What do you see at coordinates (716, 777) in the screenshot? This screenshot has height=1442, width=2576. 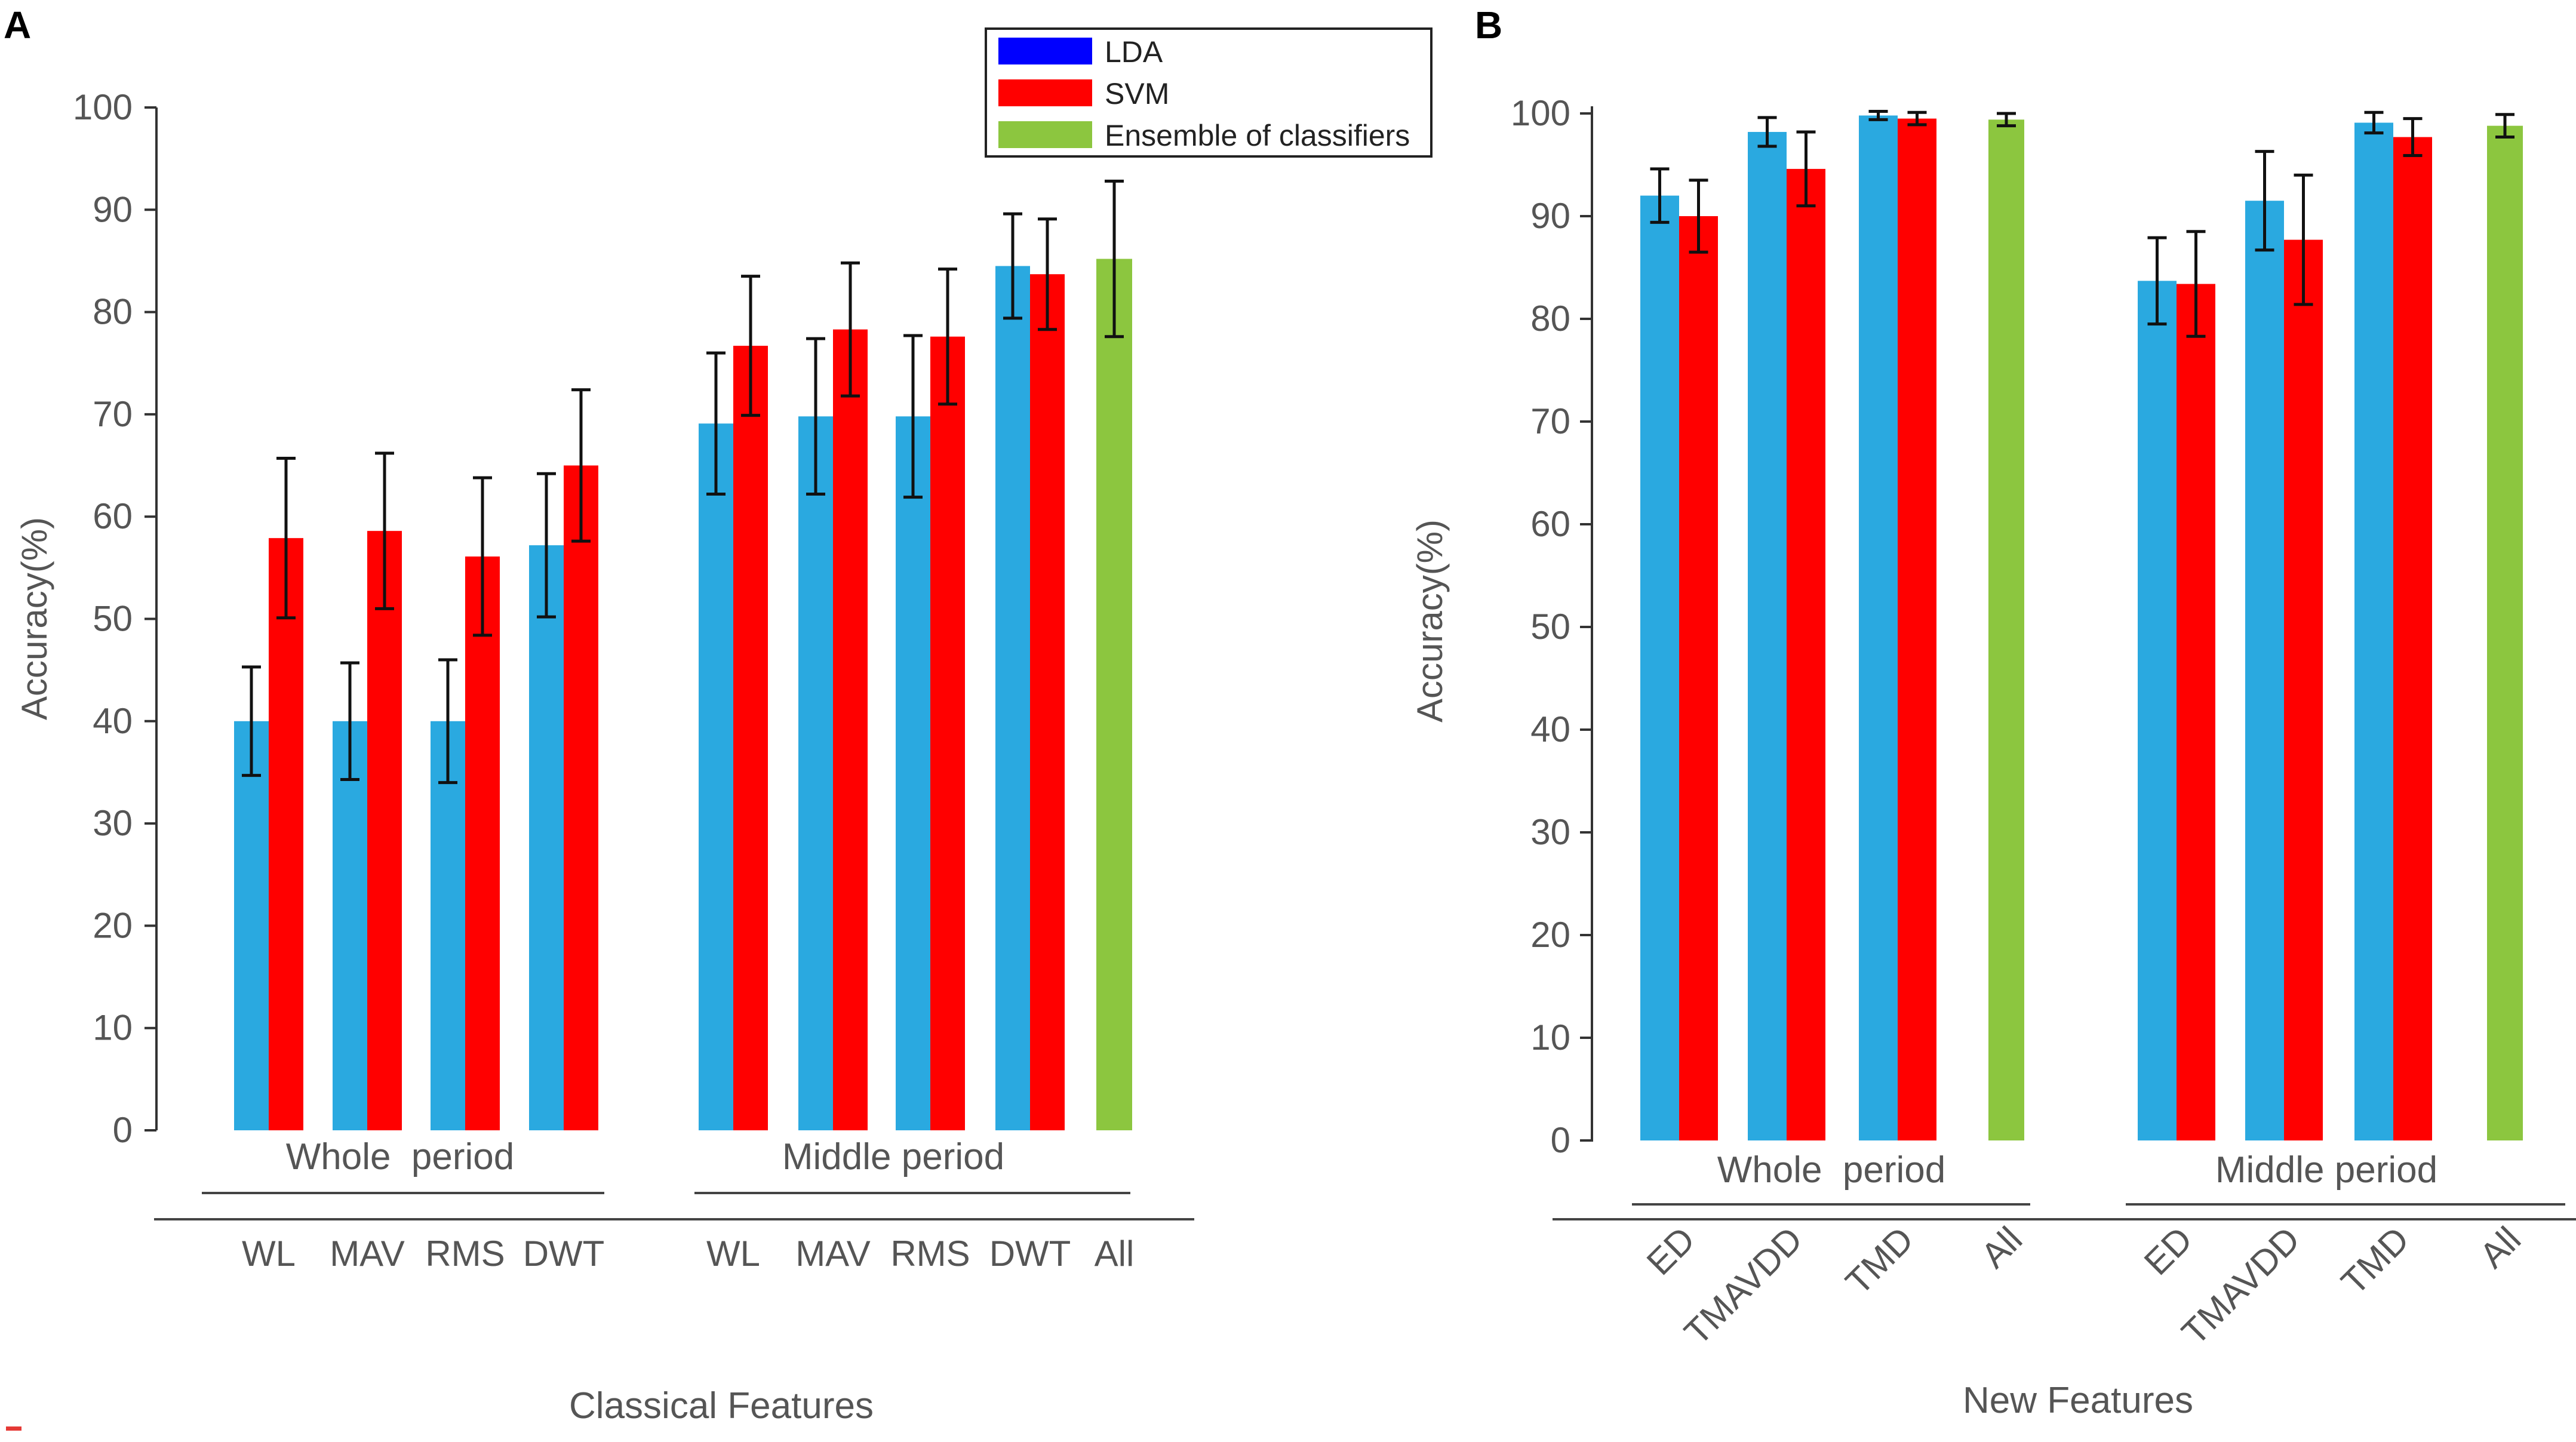 I see `bar-a-lda-wl-g1` at bounding box center [716, 777].